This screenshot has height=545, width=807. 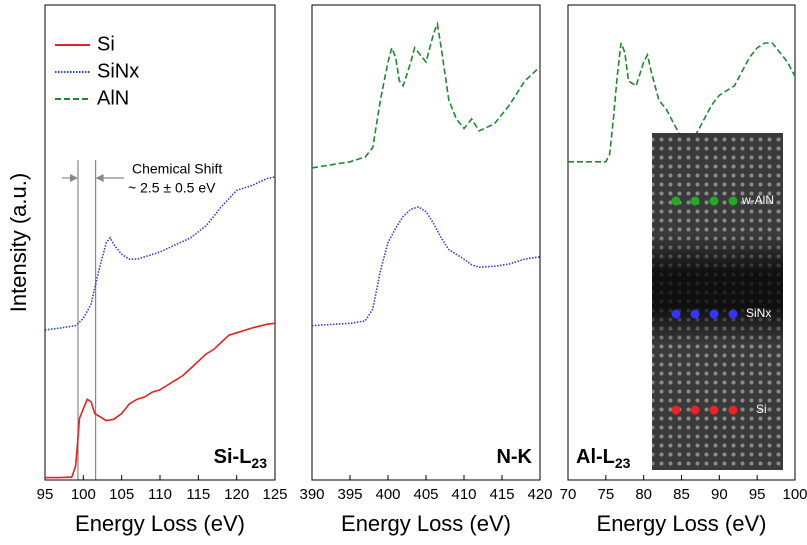 What do you see at coordinates (233, 457) in the screenshot?
I see `panel-label-text: Si-L` at bounding box center [233, 457].